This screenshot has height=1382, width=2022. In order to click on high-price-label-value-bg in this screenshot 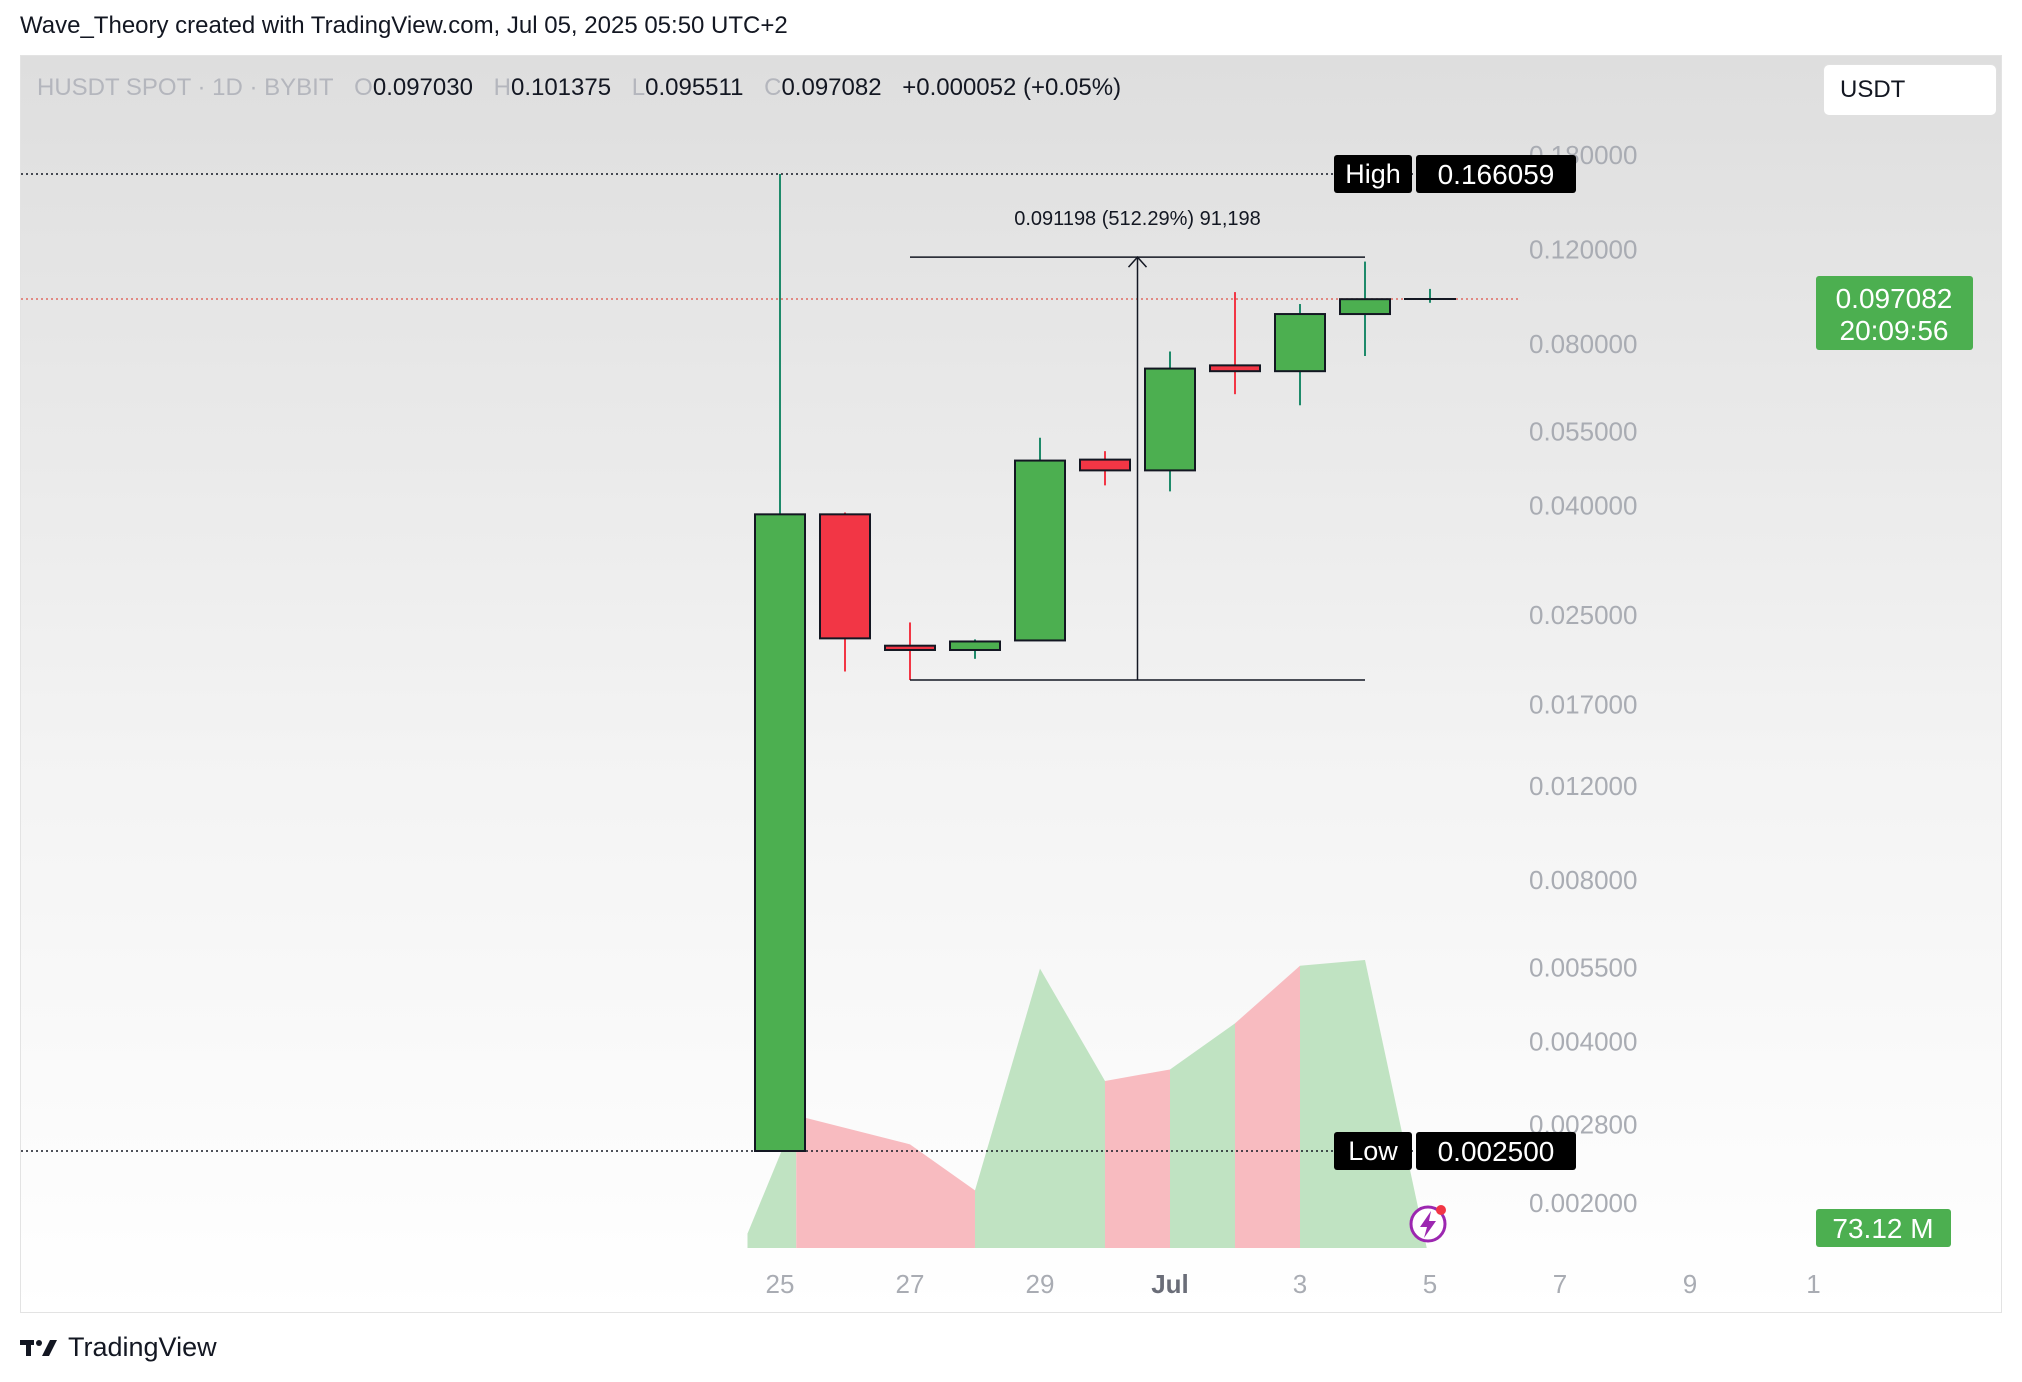, I will do `click(1496, 174)`.